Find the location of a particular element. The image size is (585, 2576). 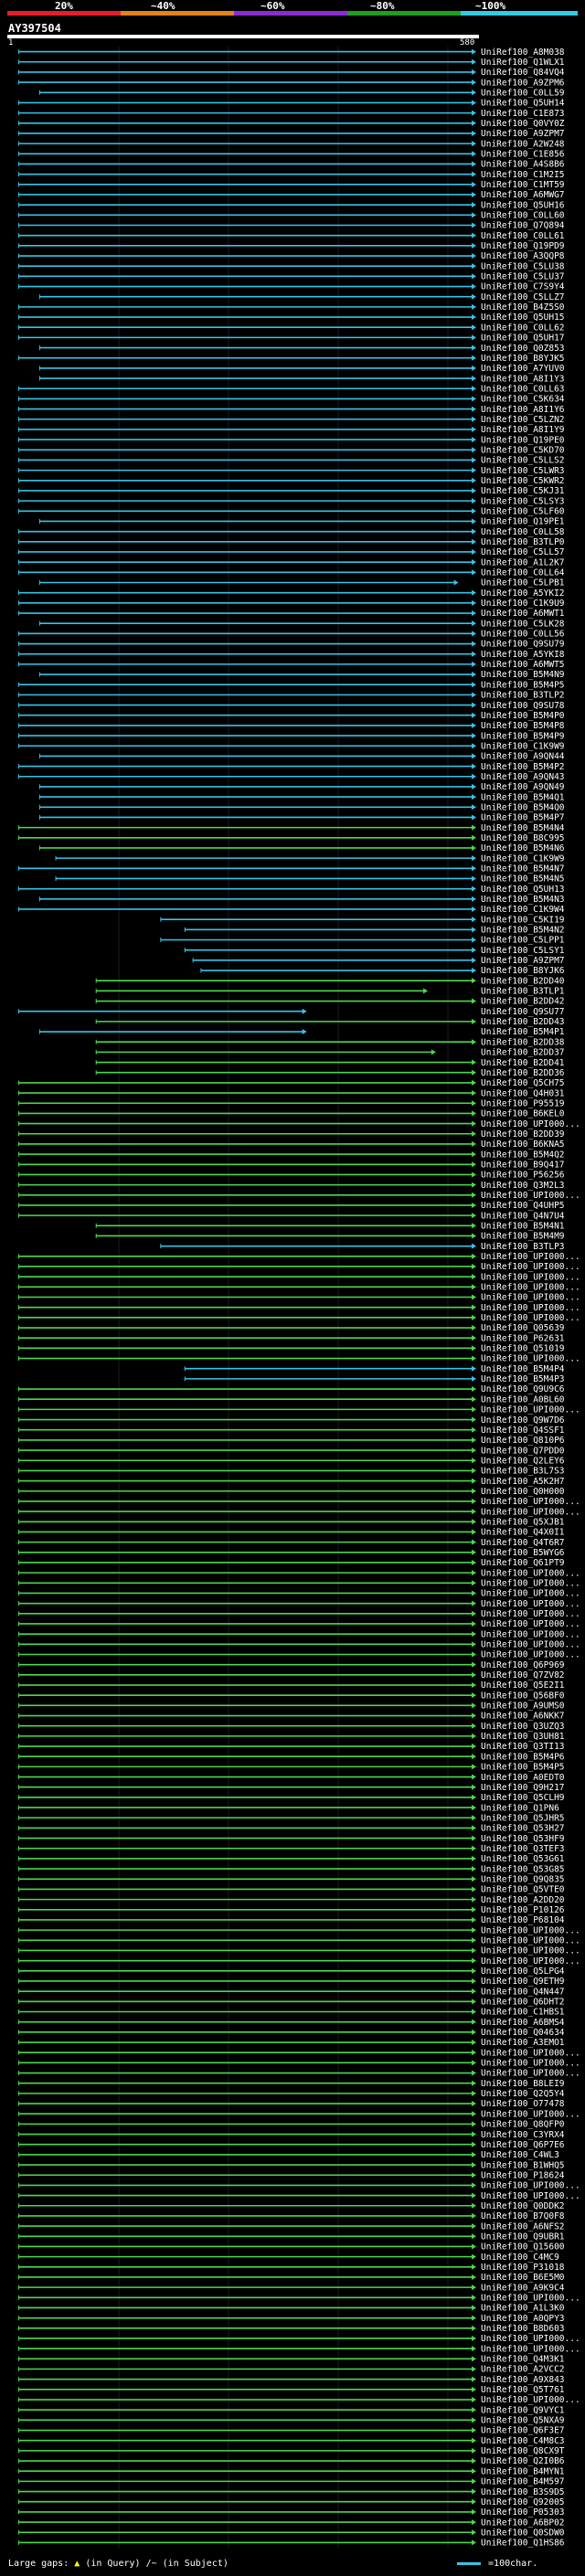

hit-row: UniRef100_Q19PE1 is located at coordinates (301, 522).